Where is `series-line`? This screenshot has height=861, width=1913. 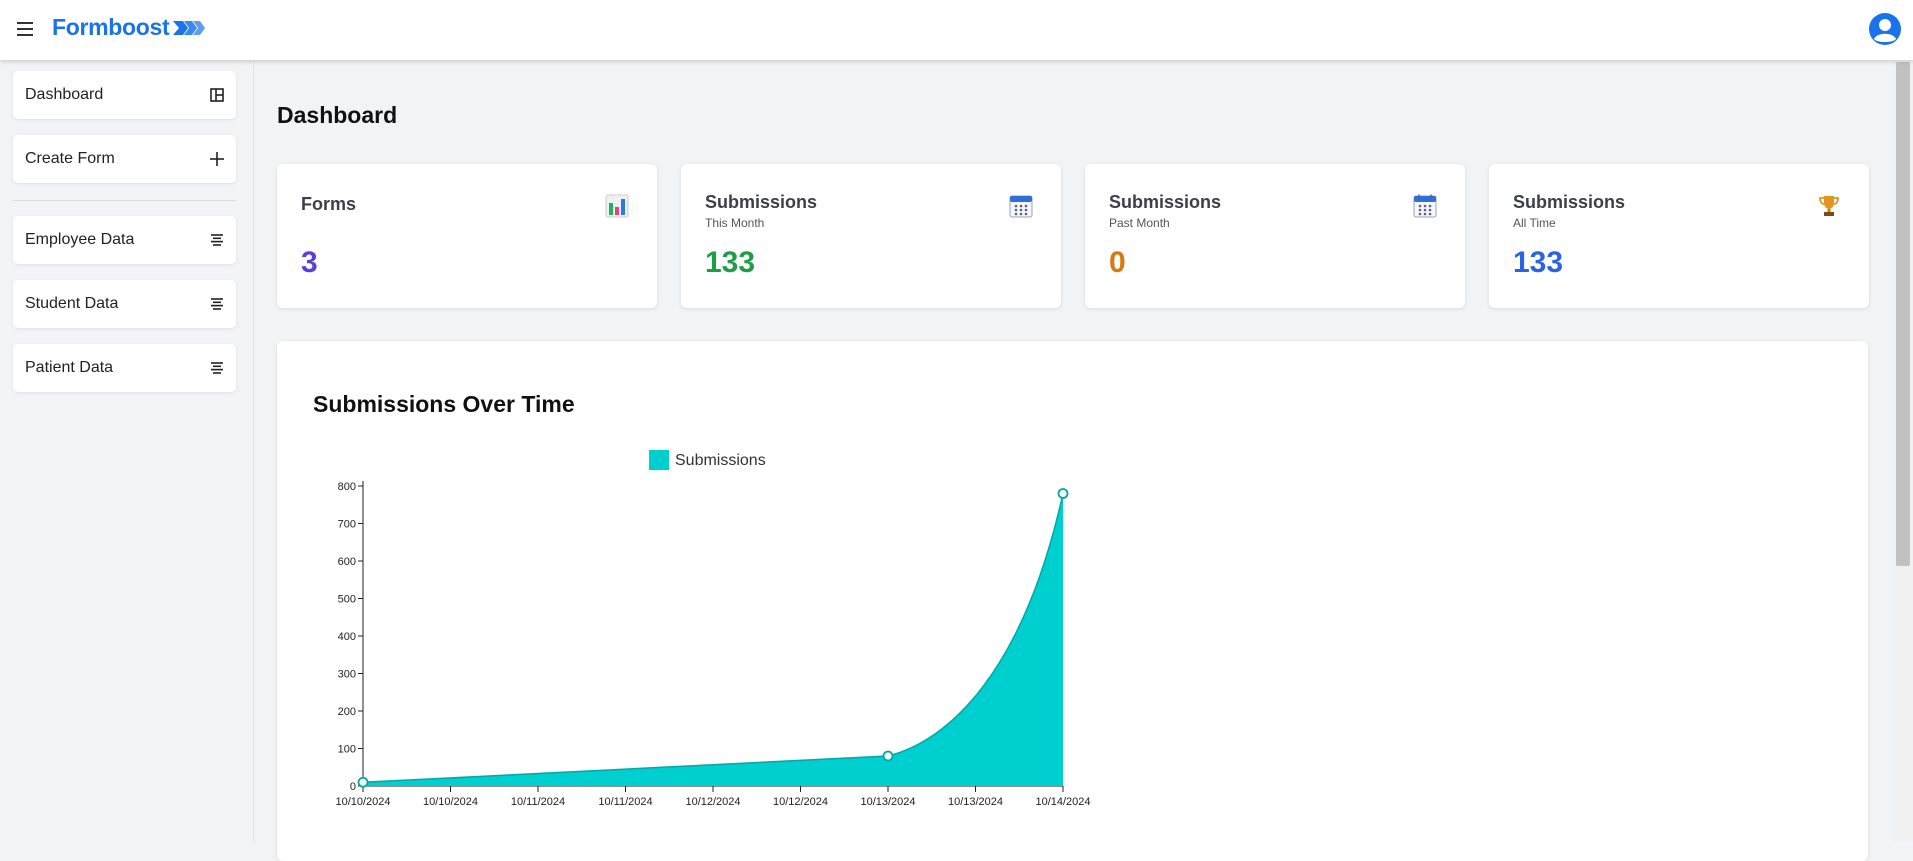 series-line is located at coordinates (713, 638).